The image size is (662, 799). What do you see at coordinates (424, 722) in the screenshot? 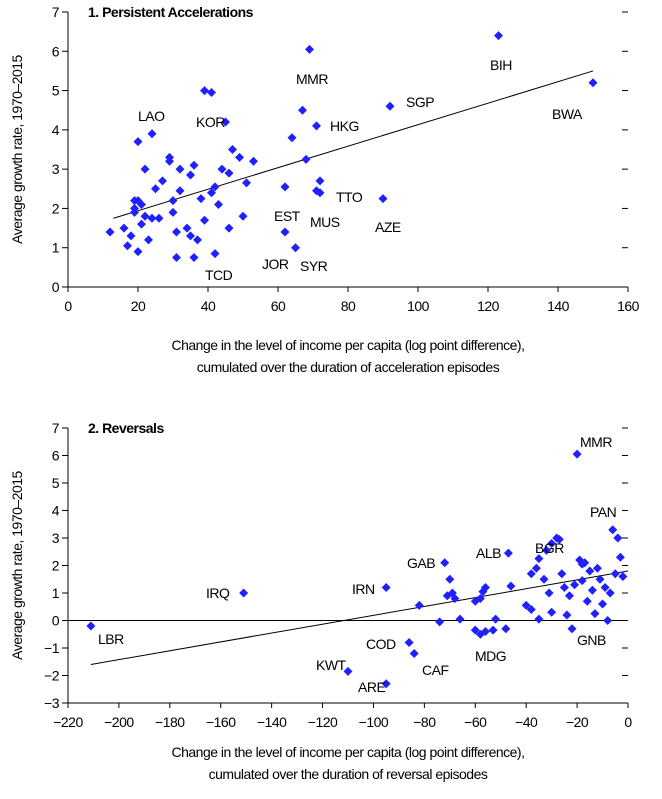
I see `x-tick-label: −80` at bounding box center [424, 722].